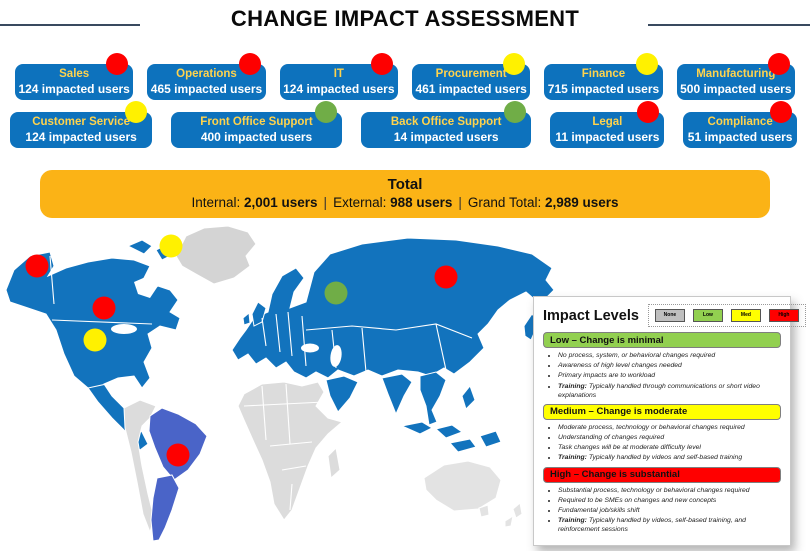 Image resolution: width=810 pixels, height=551 pixels. Describe the element at coordinates (446, 124) in the screenshot. I see `dept-box-back-office-support: Back Office Support 14 impacted users` at that location.